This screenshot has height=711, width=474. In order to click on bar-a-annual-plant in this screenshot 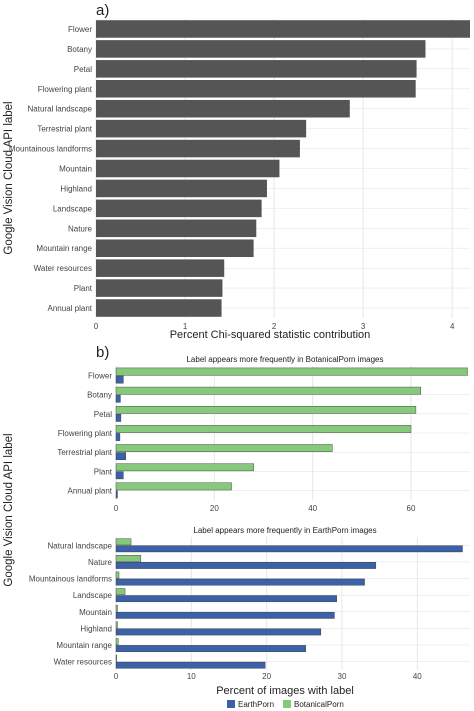, I will do `click(159, 308)`.